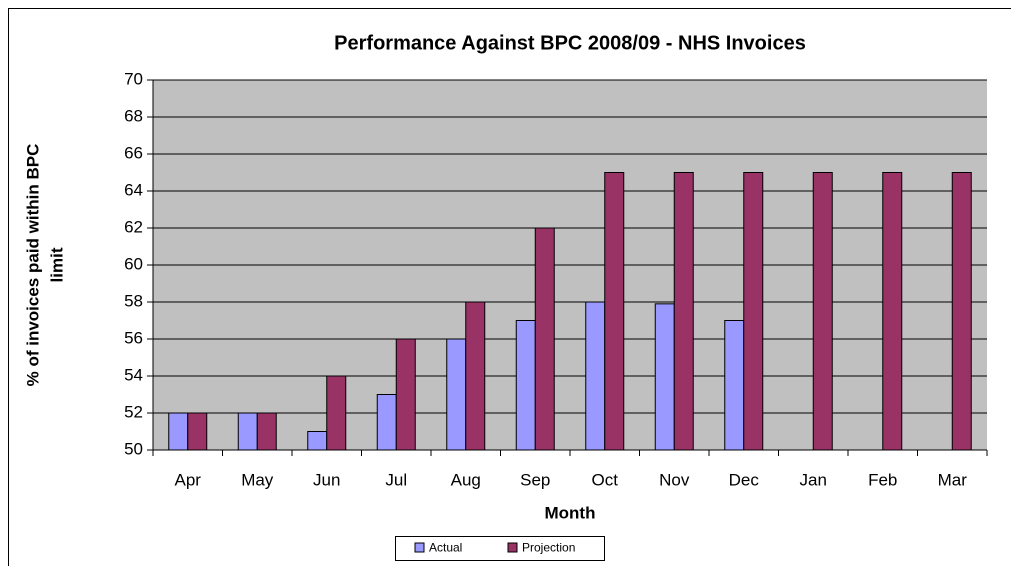 This screenshot has width=1011, height=566. What do you see at coordinates (32, 265) in the screenshot?
I see `y-axis-title-line: % of invoices paid within BPC` at bounding box center [32, 265].